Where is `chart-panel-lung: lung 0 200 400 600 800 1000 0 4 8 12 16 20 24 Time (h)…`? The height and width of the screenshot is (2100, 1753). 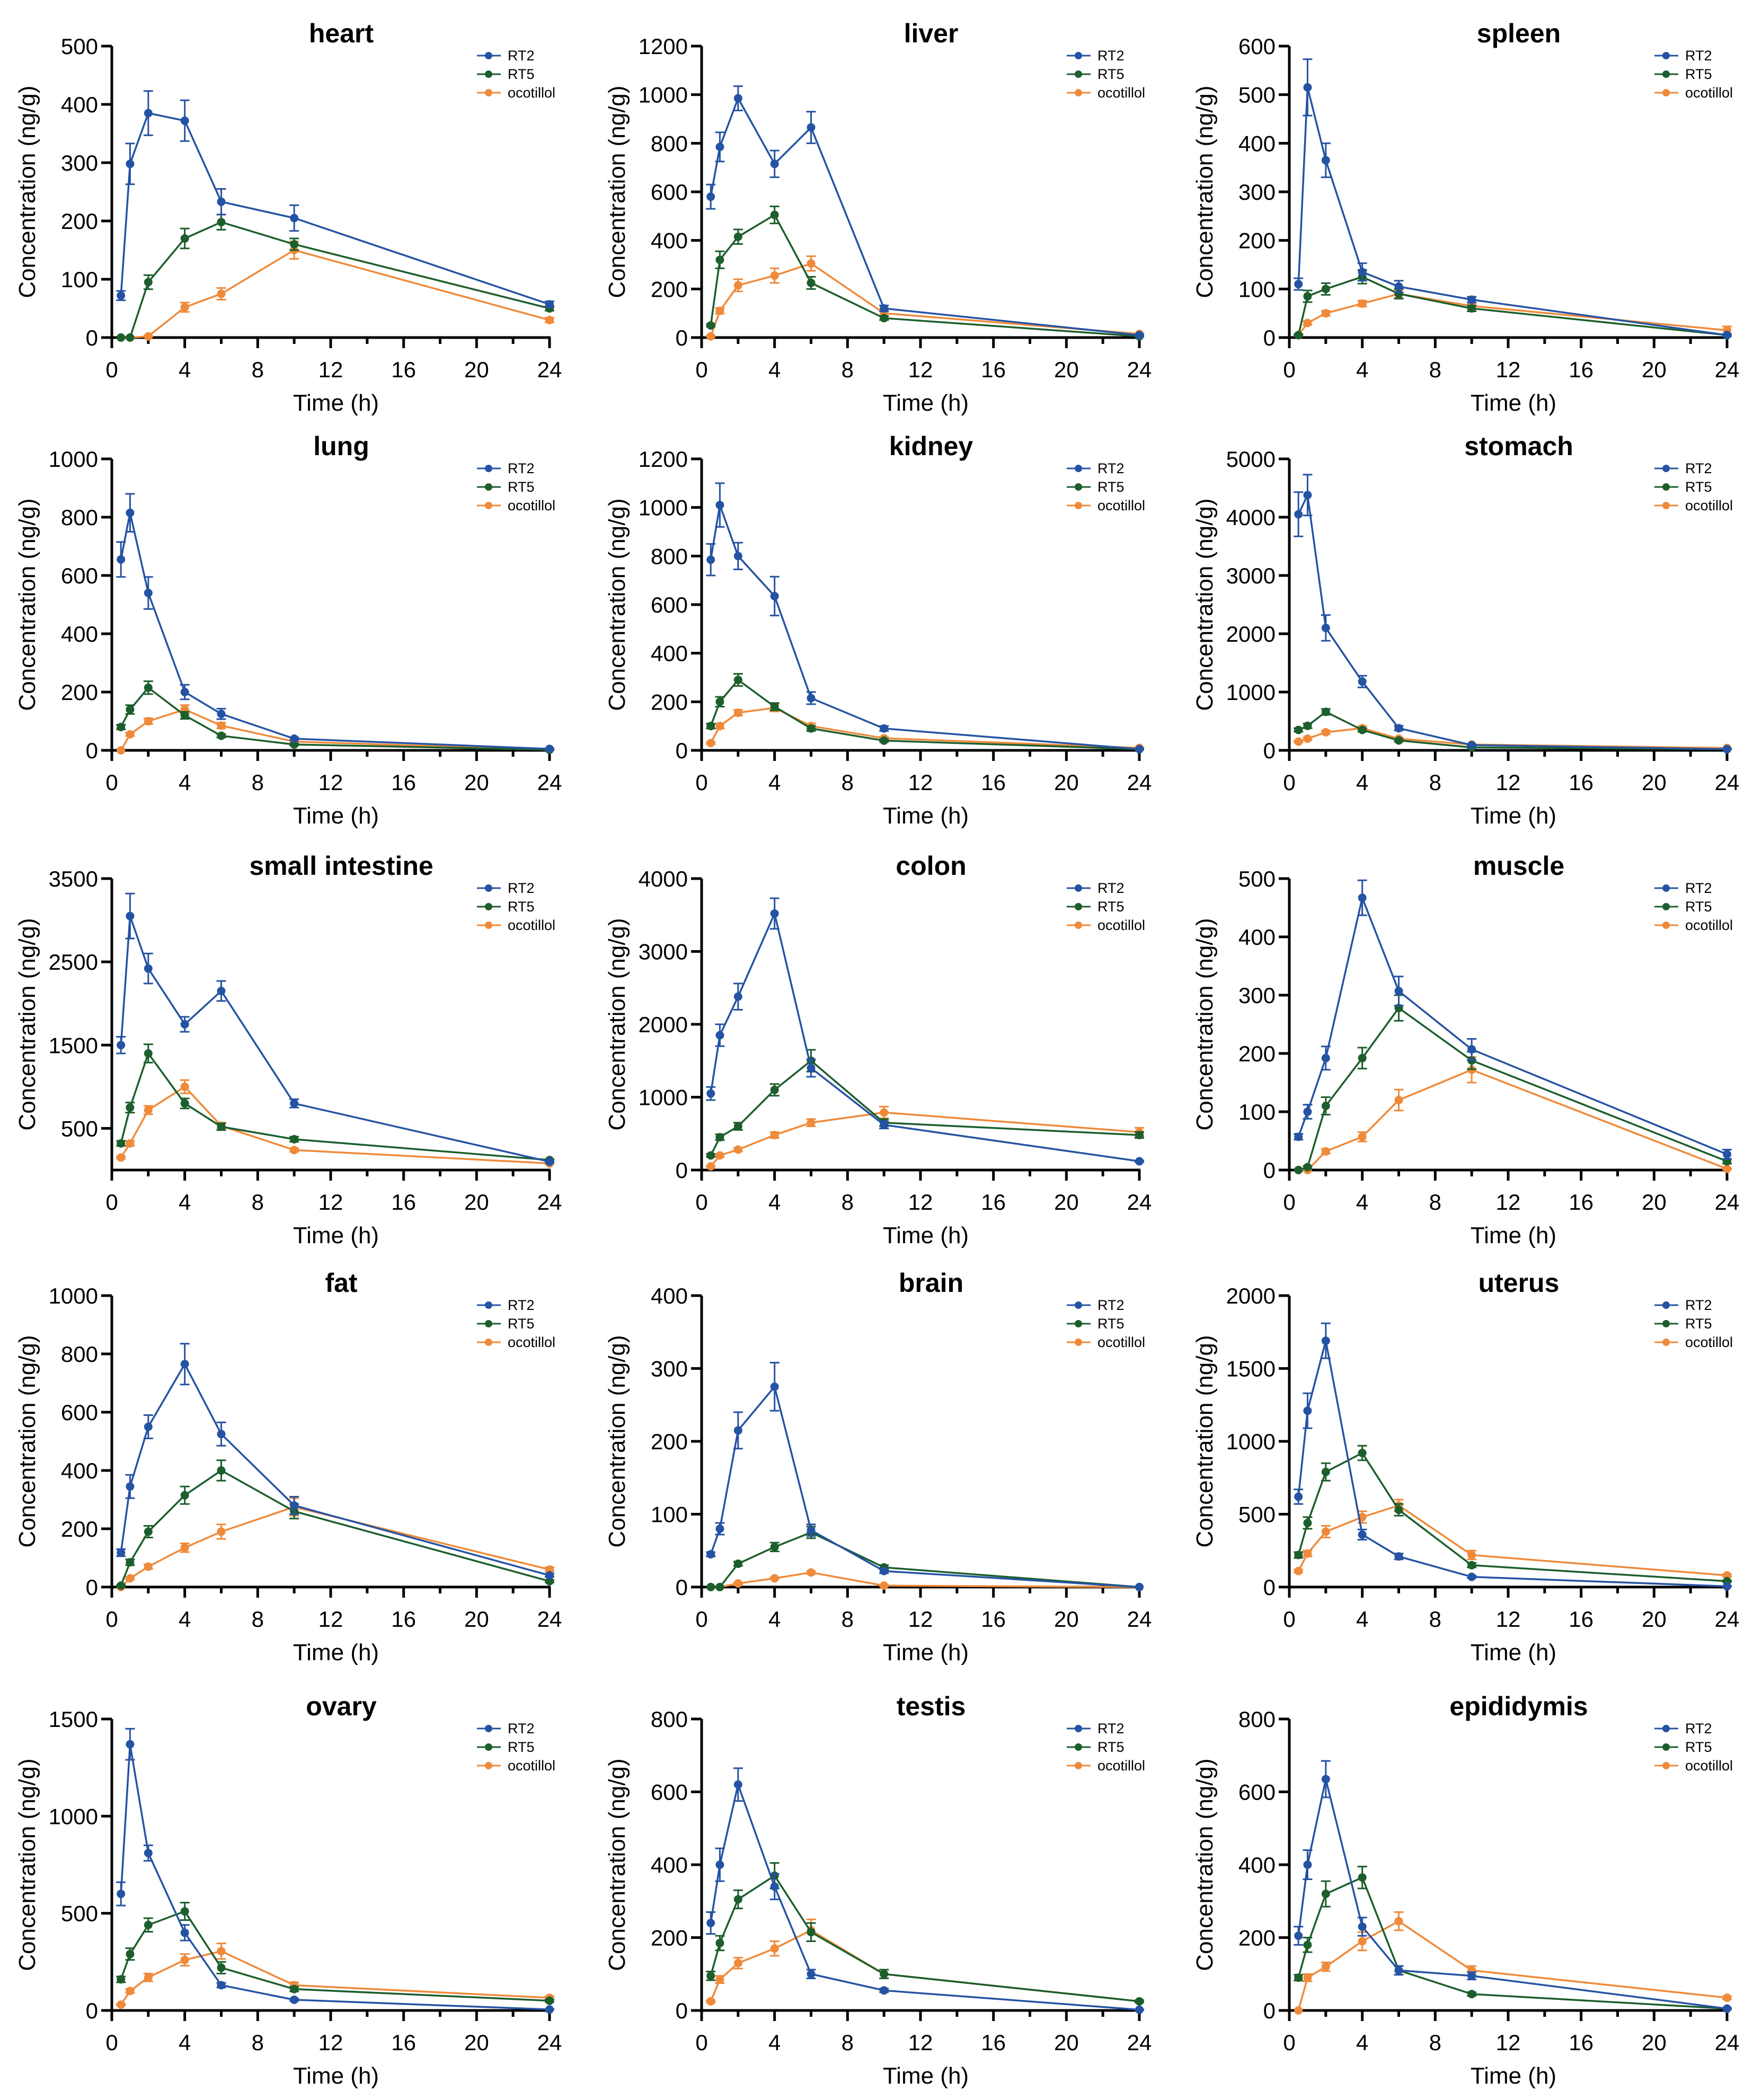
chart-panel-lung: lung 0 200 400 600 800 1000 0 4 8 12 16 20 24 Time (h)… is located at coordinates (291, 622).